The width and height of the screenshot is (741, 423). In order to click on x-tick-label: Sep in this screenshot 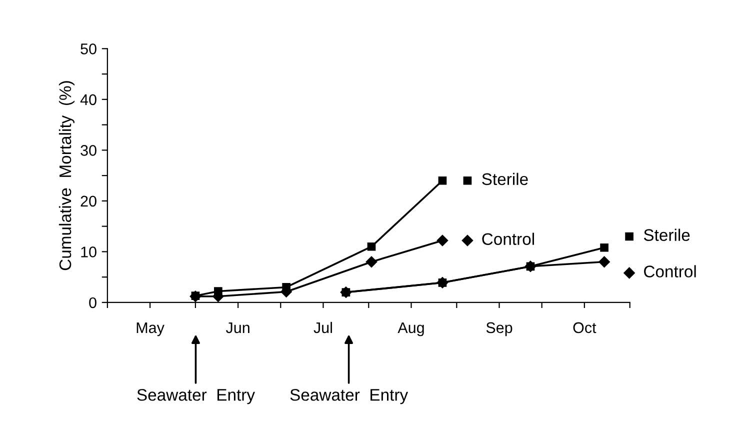, I will do `click(499, 329)`.